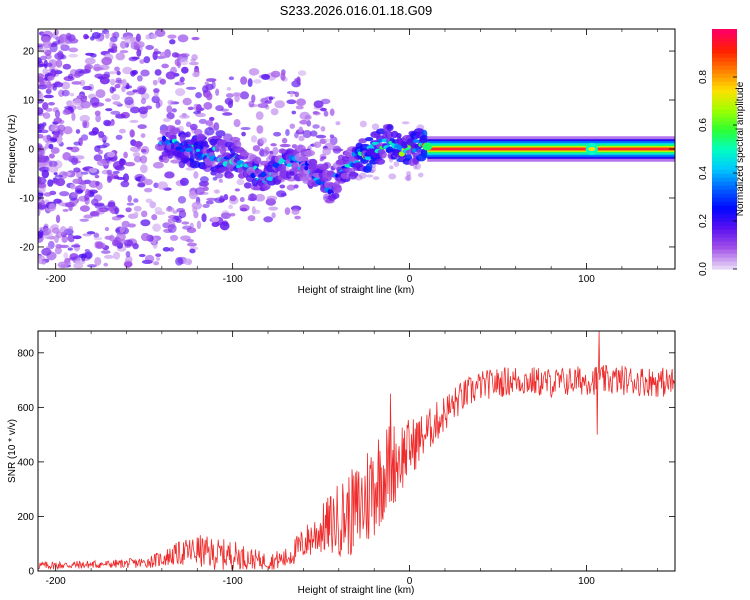 The width and height of the screenshot is (750, 600). I want to click on colorbar-tick-label: 0.2, so click(703, 221).